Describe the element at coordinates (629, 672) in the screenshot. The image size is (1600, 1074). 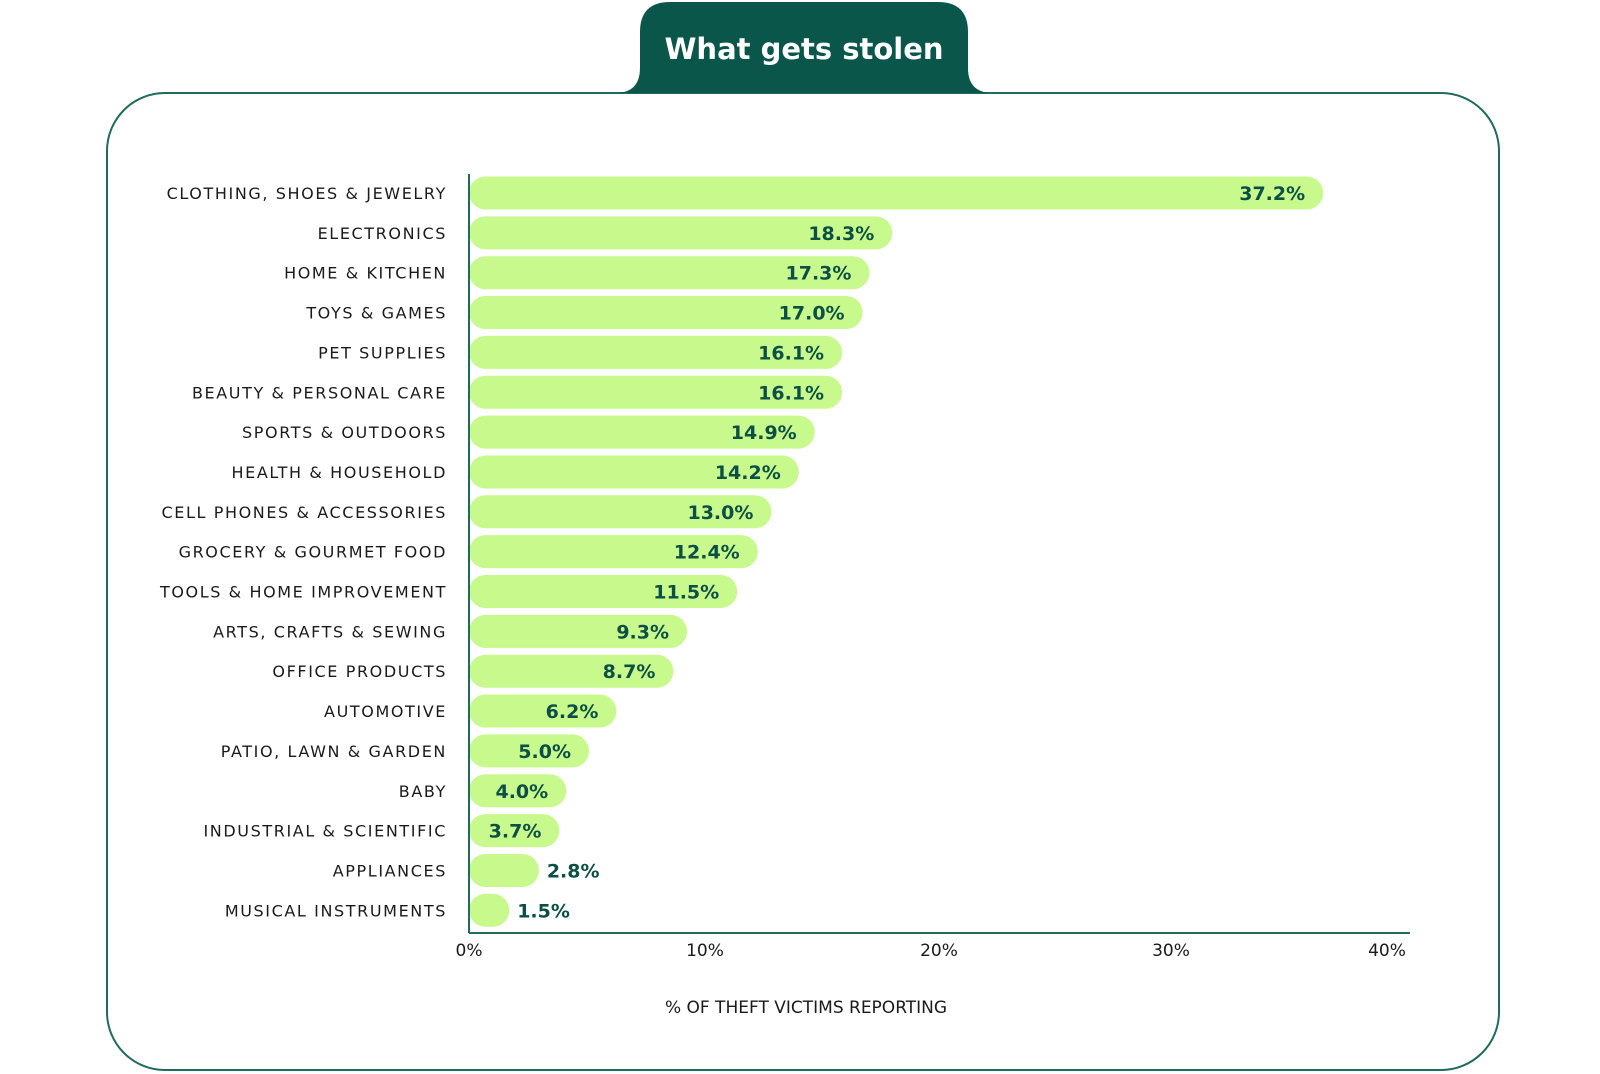
I see `value-label: 8.7%` at that location.